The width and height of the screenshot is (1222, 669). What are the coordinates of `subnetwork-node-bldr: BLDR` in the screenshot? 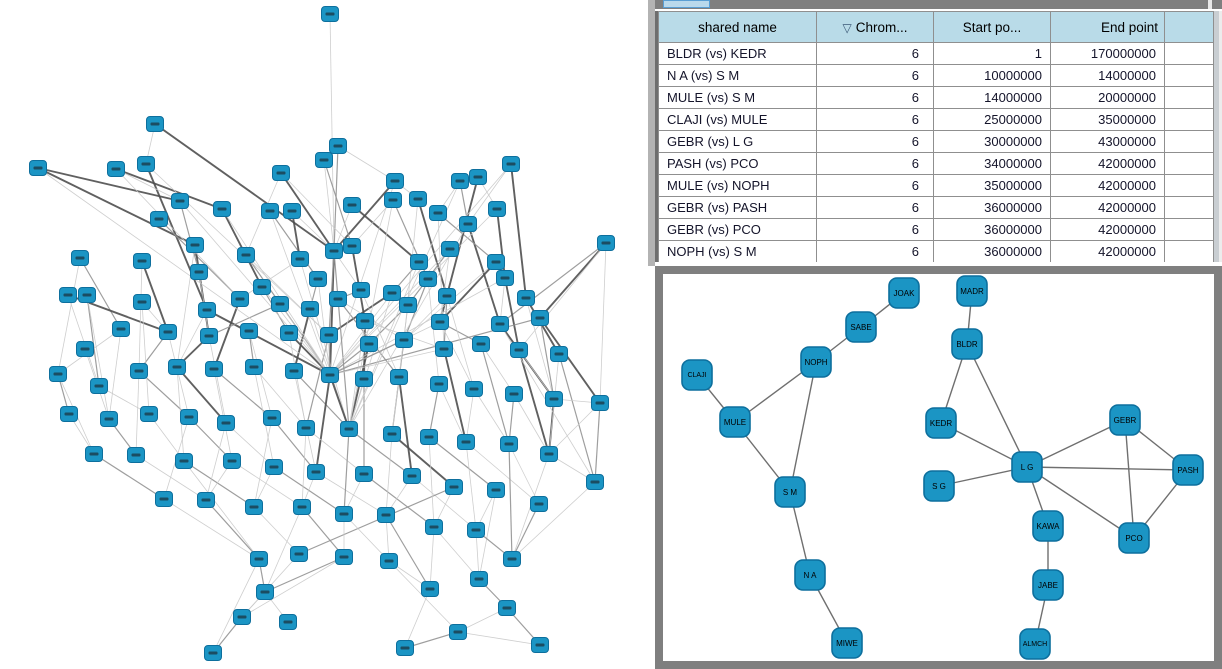 It's located at (967, 344).